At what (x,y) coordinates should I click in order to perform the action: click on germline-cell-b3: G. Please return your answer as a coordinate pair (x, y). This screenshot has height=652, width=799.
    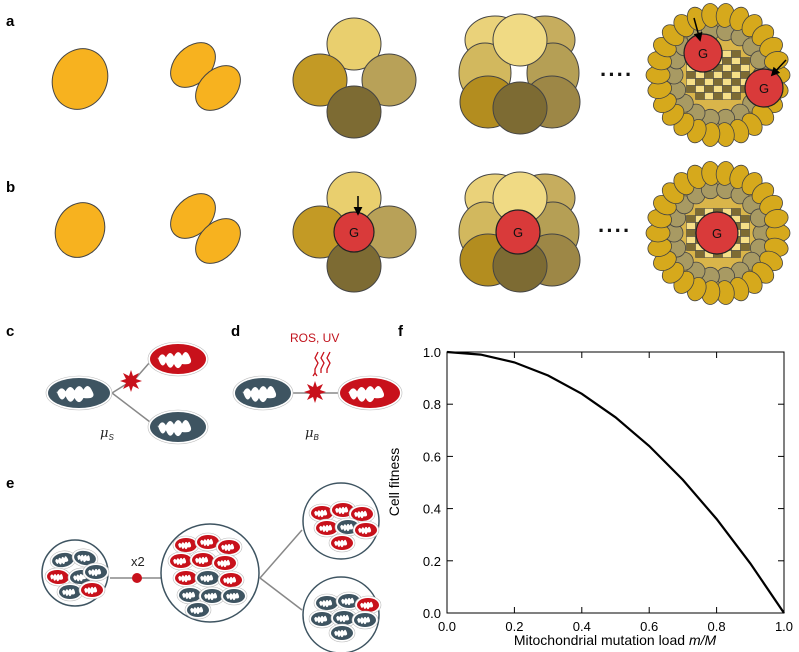
    Looking at the image, I should click on (717, 233).